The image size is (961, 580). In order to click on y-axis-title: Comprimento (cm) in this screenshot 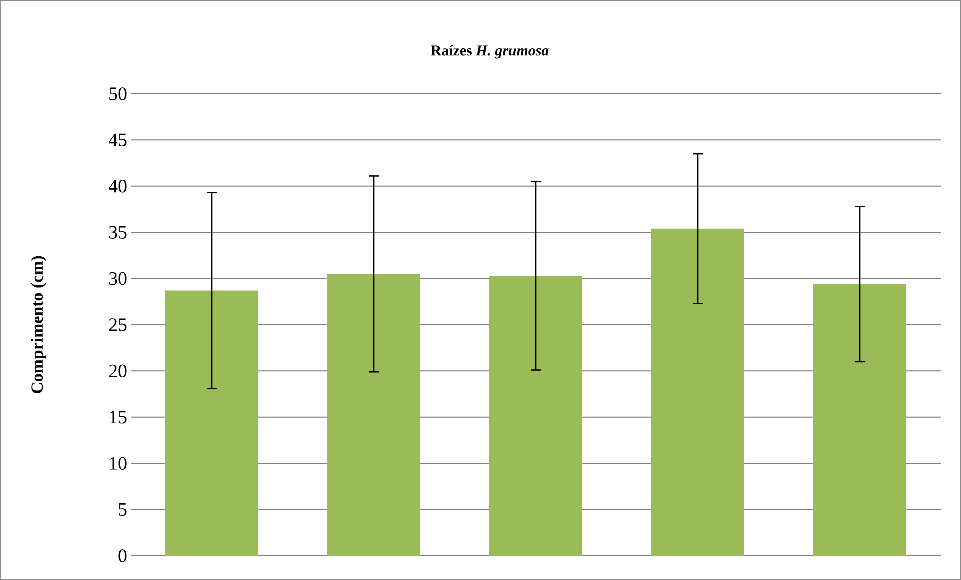, I will do `click(38, 325)`.